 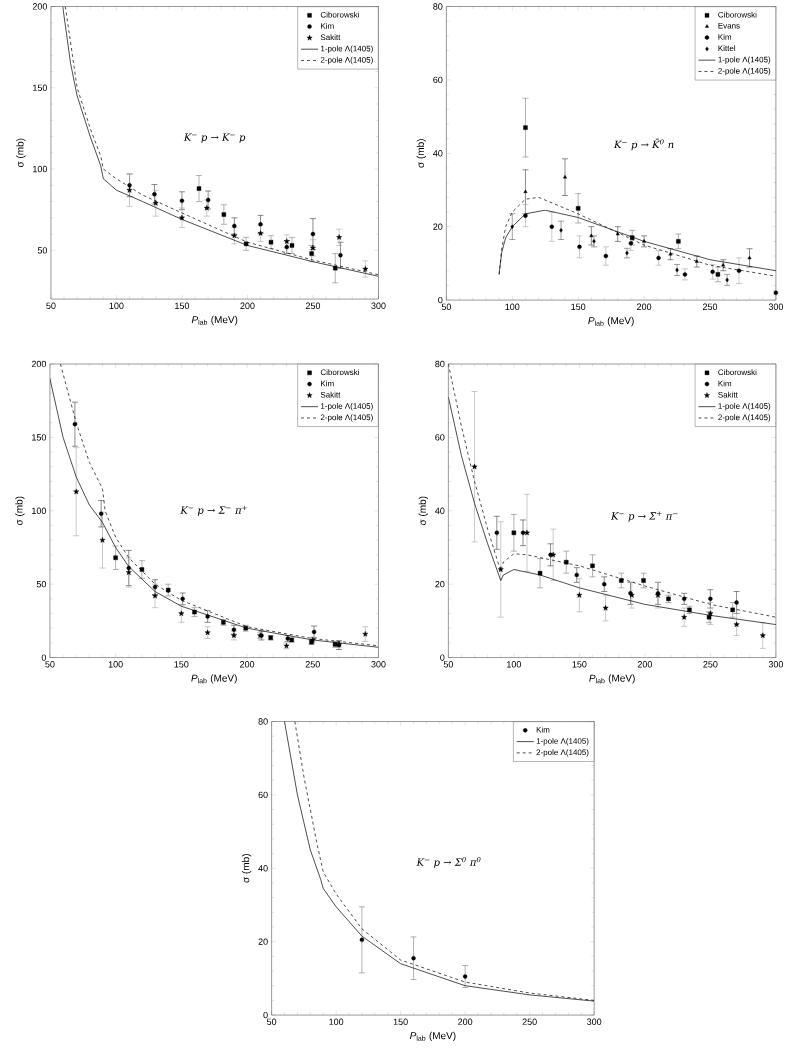 I want to click on annotation: K$^{−}$ p → Σ$^{−}$ π$^{+}$, so click(x=213, y=510).